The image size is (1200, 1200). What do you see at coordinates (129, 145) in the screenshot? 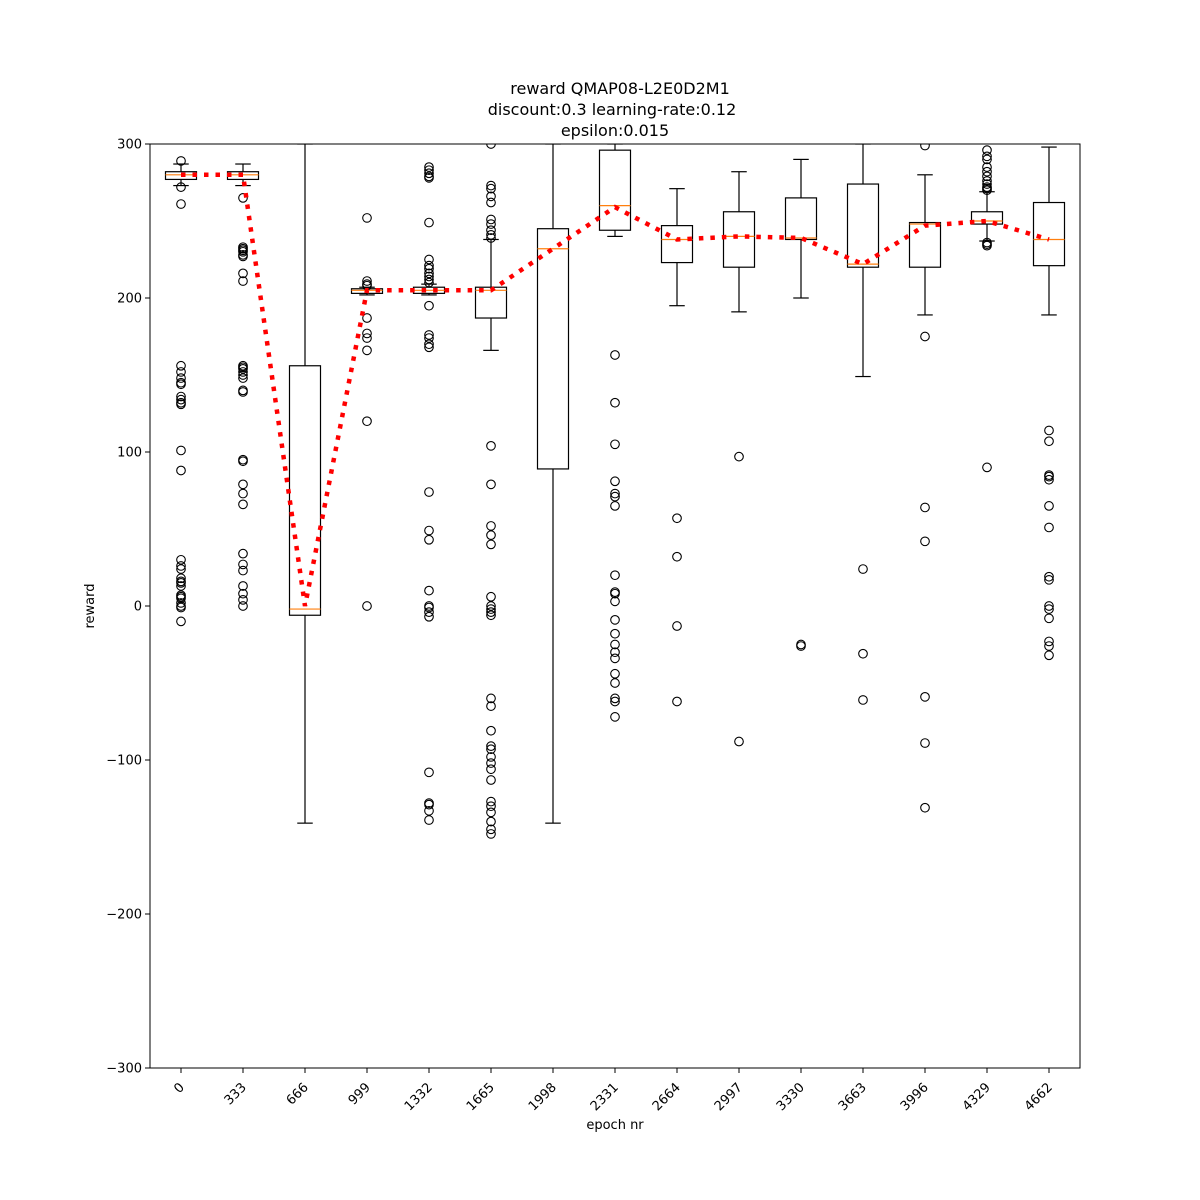
I see `y-tick-label: 300` at bounding box center [129, 145].